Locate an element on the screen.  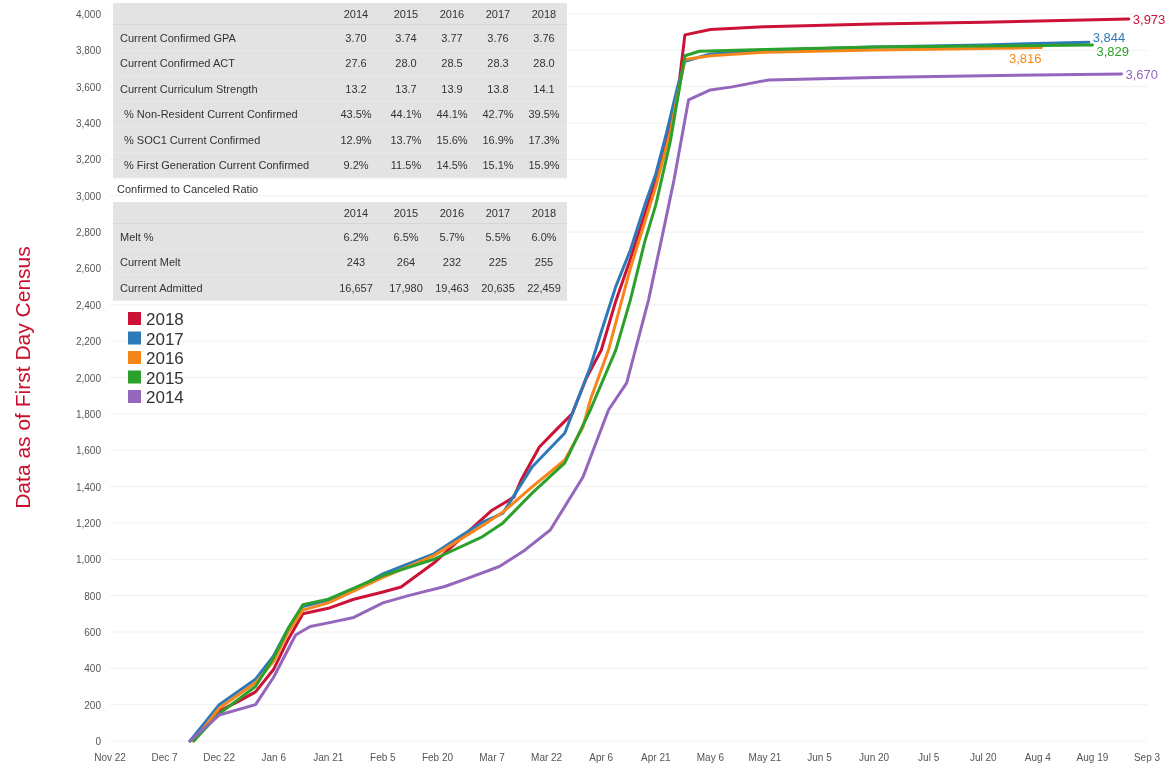
x-tick-label: Aug 19 is located at coordinates (1092, 757).